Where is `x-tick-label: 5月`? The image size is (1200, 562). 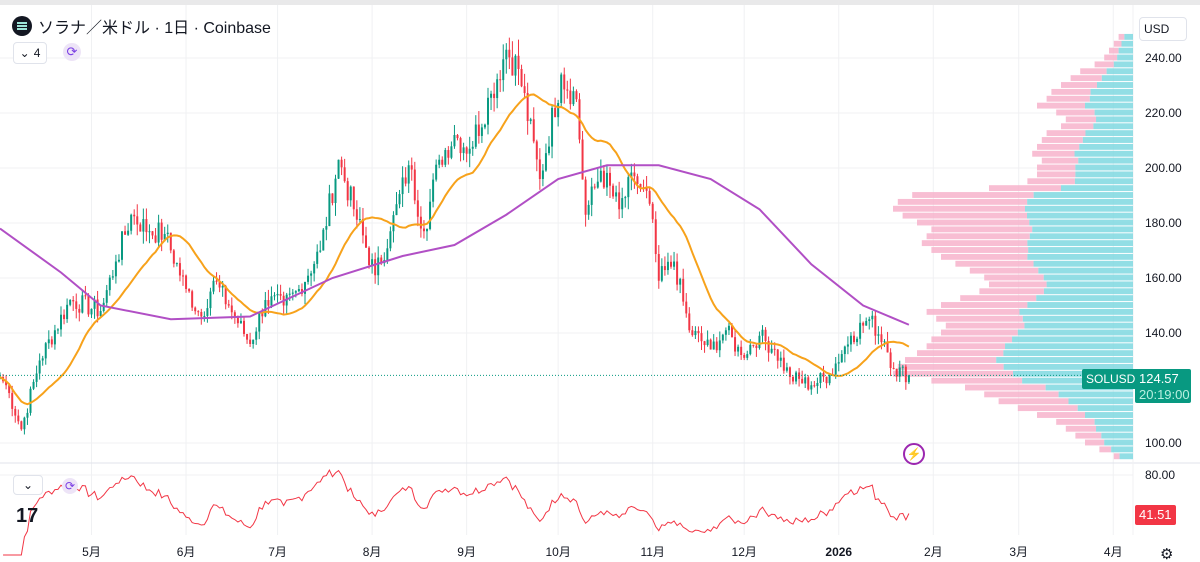
x-tick-label: 5月 is located at coordinates (91, 552).